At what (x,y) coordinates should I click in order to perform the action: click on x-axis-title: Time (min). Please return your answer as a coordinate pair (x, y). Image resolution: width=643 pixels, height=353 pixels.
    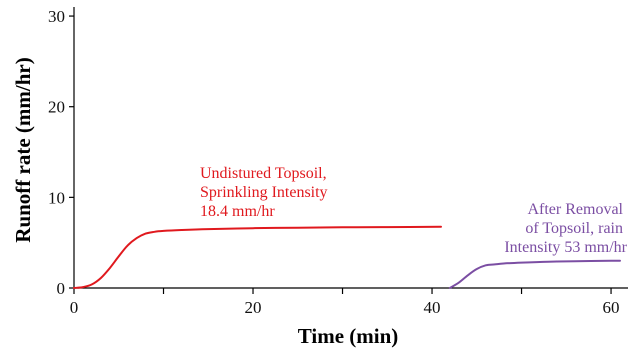
    Looking at the image, I should click on (348, 336).